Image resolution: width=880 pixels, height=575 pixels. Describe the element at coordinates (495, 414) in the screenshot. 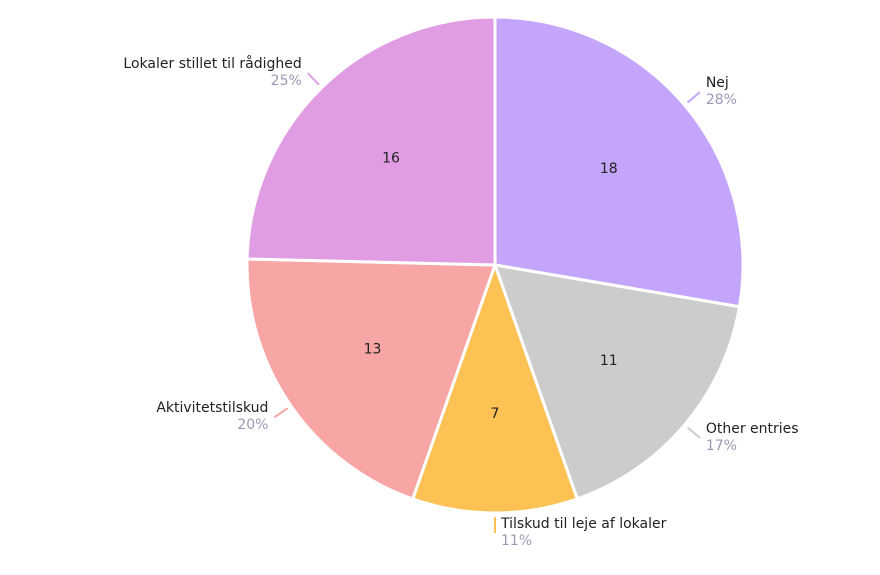

I see `slice-value: 7` at that location.